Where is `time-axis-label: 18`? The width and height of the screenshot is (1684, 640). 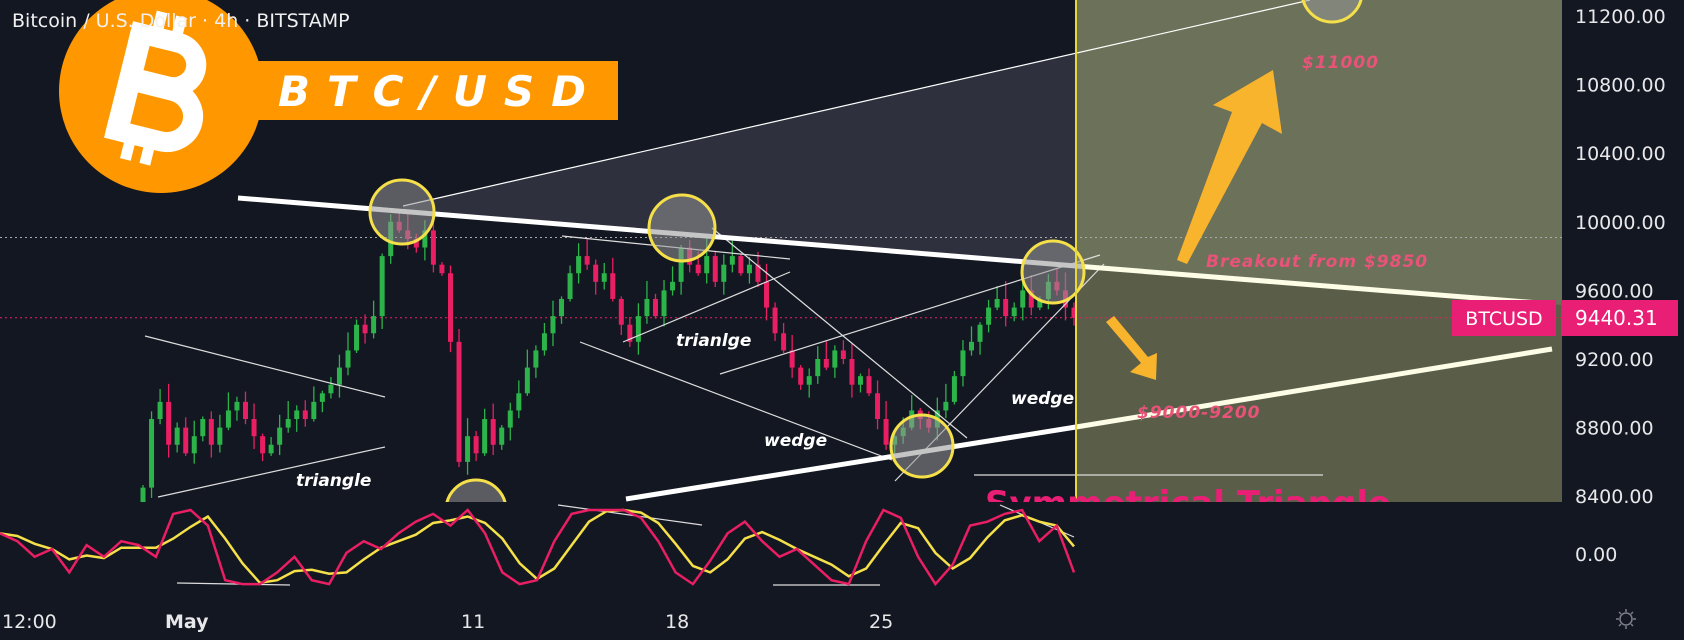 time-axis-label: 18 is located at coordinates (677, 622).